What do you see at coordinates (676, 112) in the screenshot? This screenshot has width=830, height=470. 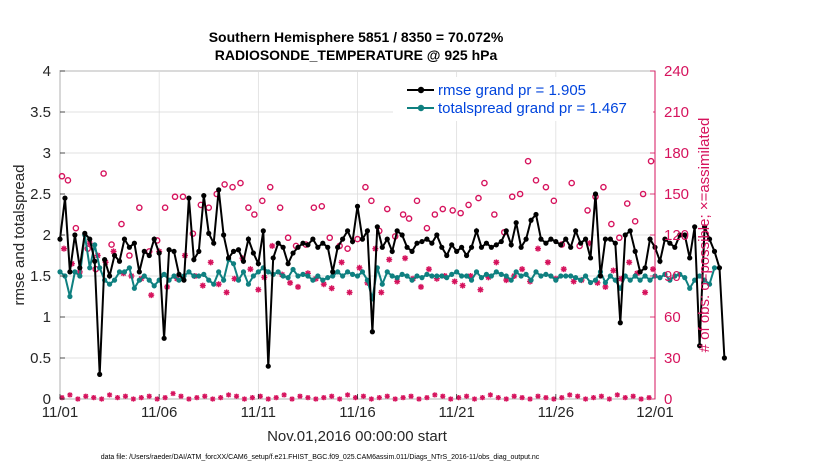 I see `y-right-tick-label: 210` at bounding box center [676, 112].